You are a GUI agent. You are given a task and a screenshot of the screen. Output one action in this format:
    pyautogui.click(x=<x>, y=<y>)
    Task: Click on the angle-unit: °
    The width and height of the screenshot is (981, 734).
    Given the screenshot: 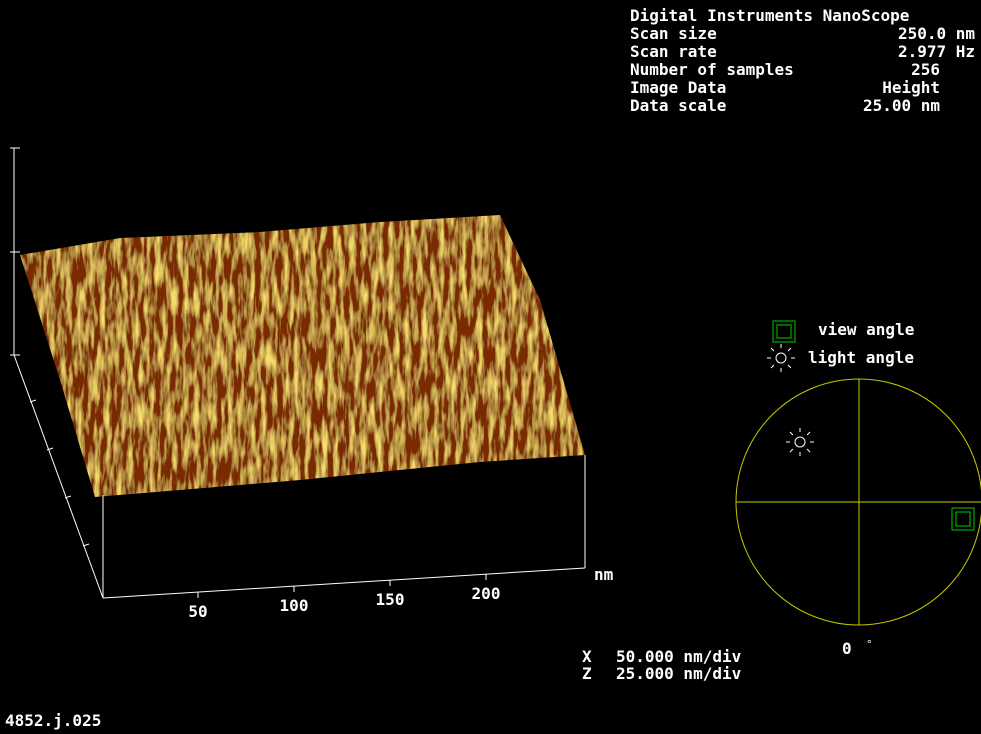 What is the action you would take?
    pyautogui.click(x=869, y=644)
    